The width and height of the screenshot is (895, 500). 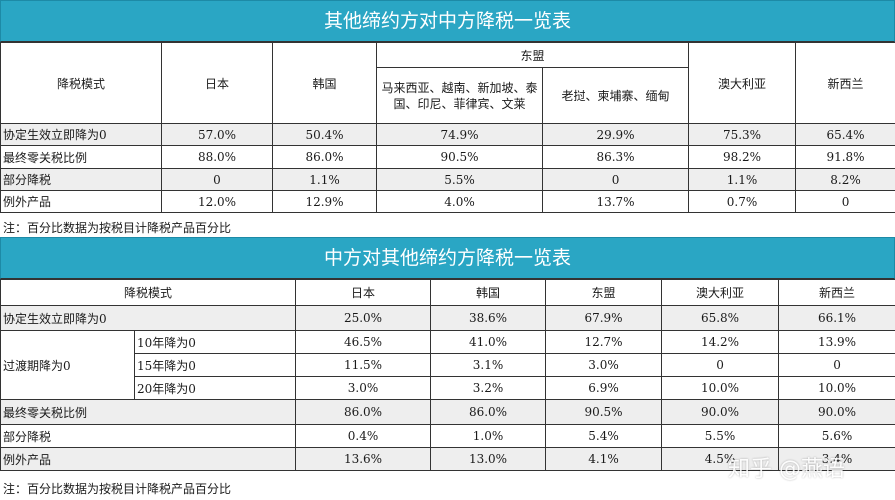 I want to click on table-cell: 46.5%, so click(x=363, y=342).